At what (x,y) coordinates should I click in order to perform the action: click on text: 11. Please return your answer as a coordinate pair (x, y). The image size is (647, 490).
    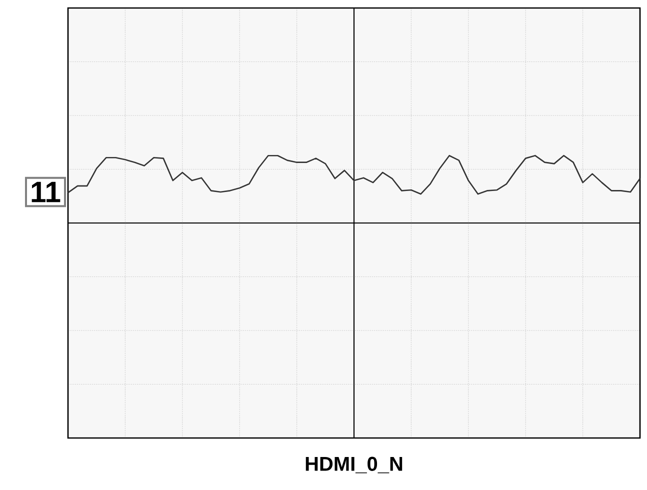
    Looking at the image, I should click on (46, 192).